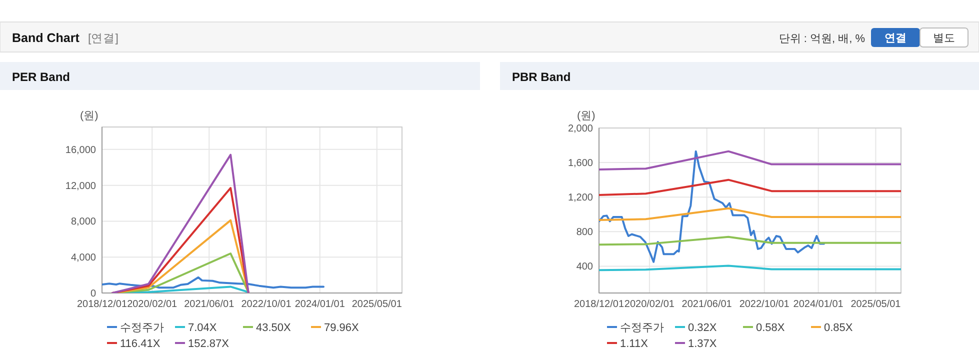 The height and width of the screenshot is (362, 979). What do you see at coordinates (634, 344) in the screenshot?
I see `legend-label: 1.11X` at bounding box center [634, 344].